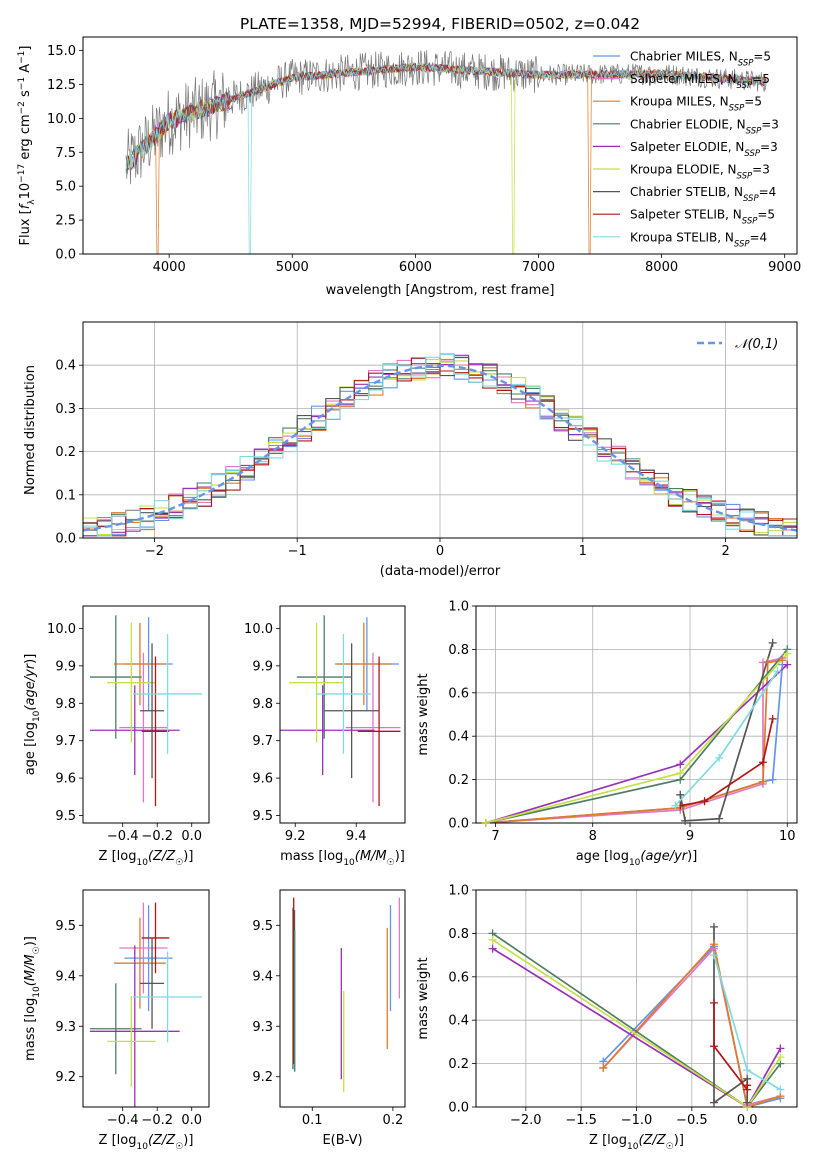 The image size is (819, 1170). What do you see at coordinates (65, 976) in the screenshot?
I see `y-tick-label: 9.4` at bounding box center [65, 976].